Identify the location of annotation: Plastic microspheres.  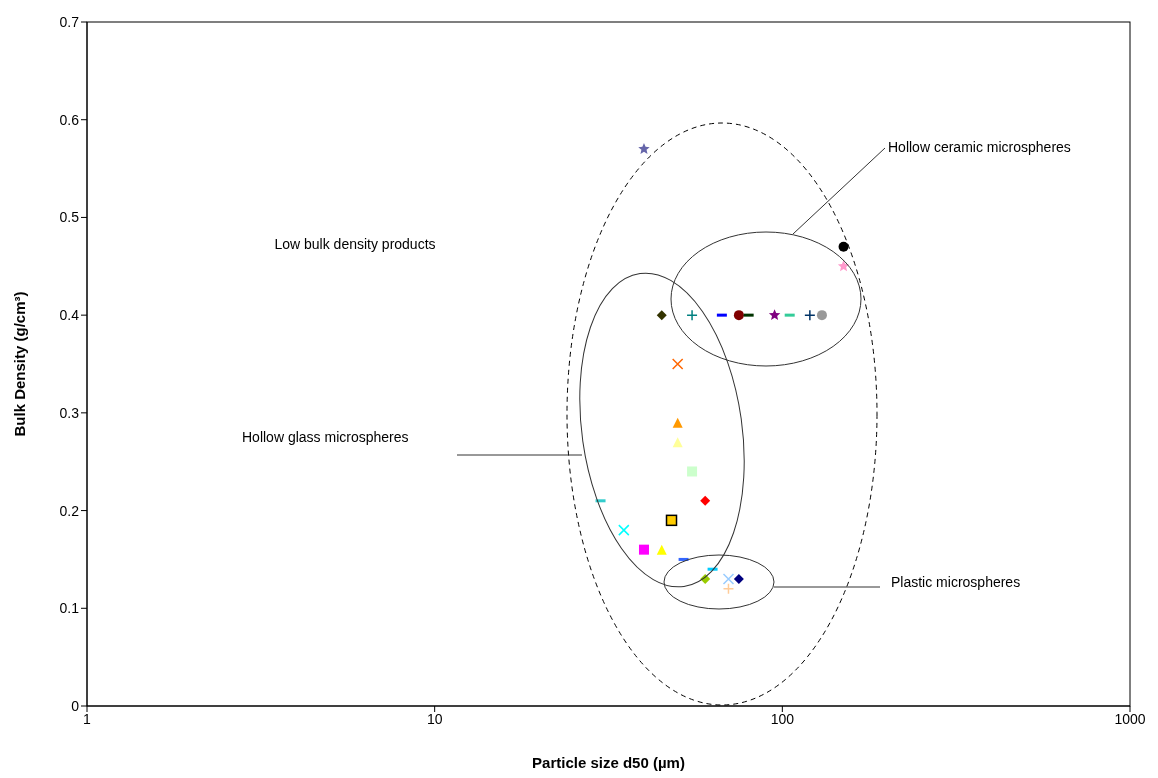
(956, 582).